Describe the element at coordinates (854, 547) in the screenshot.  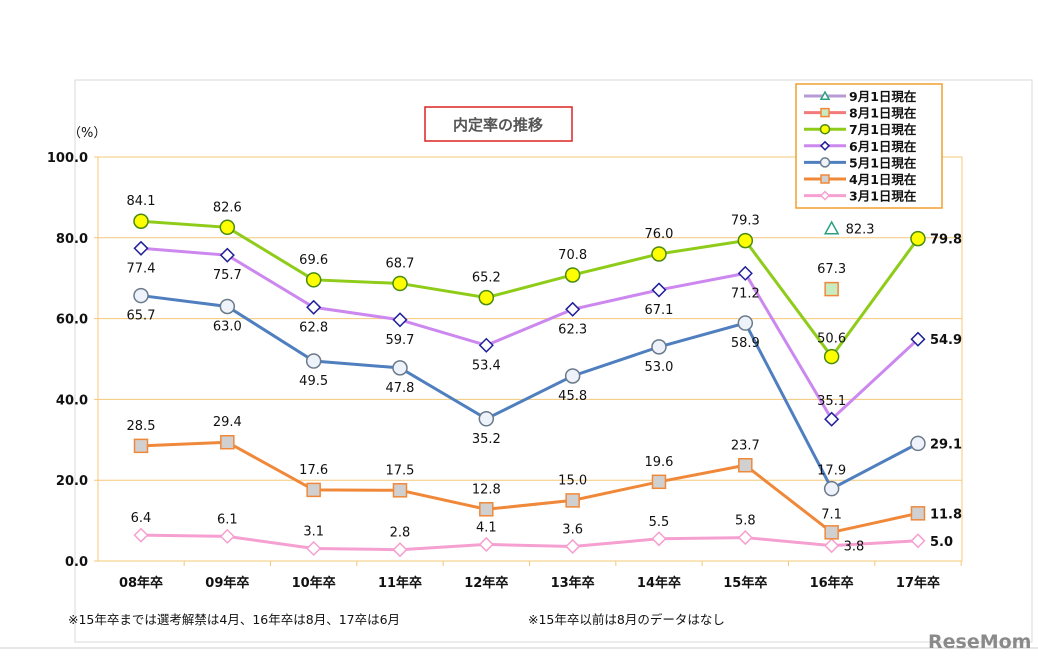
I see `data-label: 3.8` at that location.